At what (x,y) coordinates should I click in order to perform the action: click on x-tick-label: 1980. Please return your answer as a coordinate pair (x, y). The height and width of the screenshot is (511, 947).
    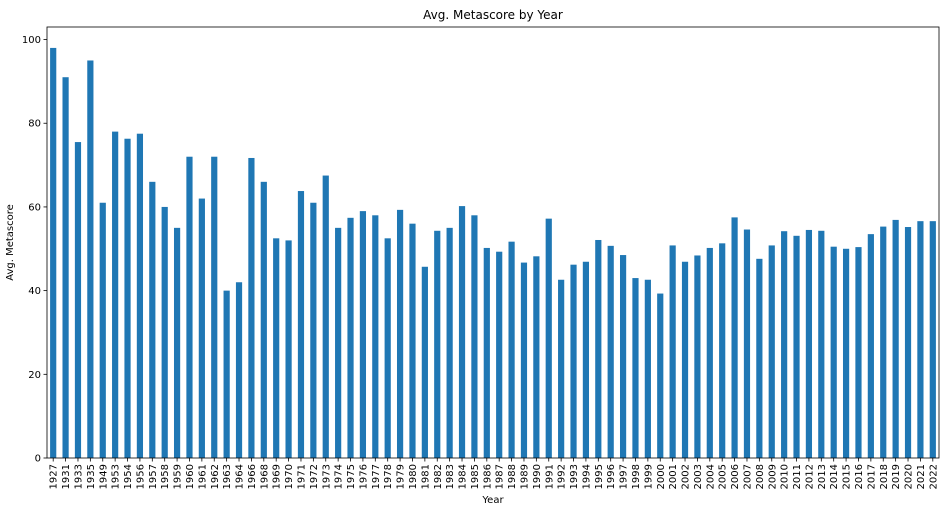
    Looking at the image, I should click on (413, 476).